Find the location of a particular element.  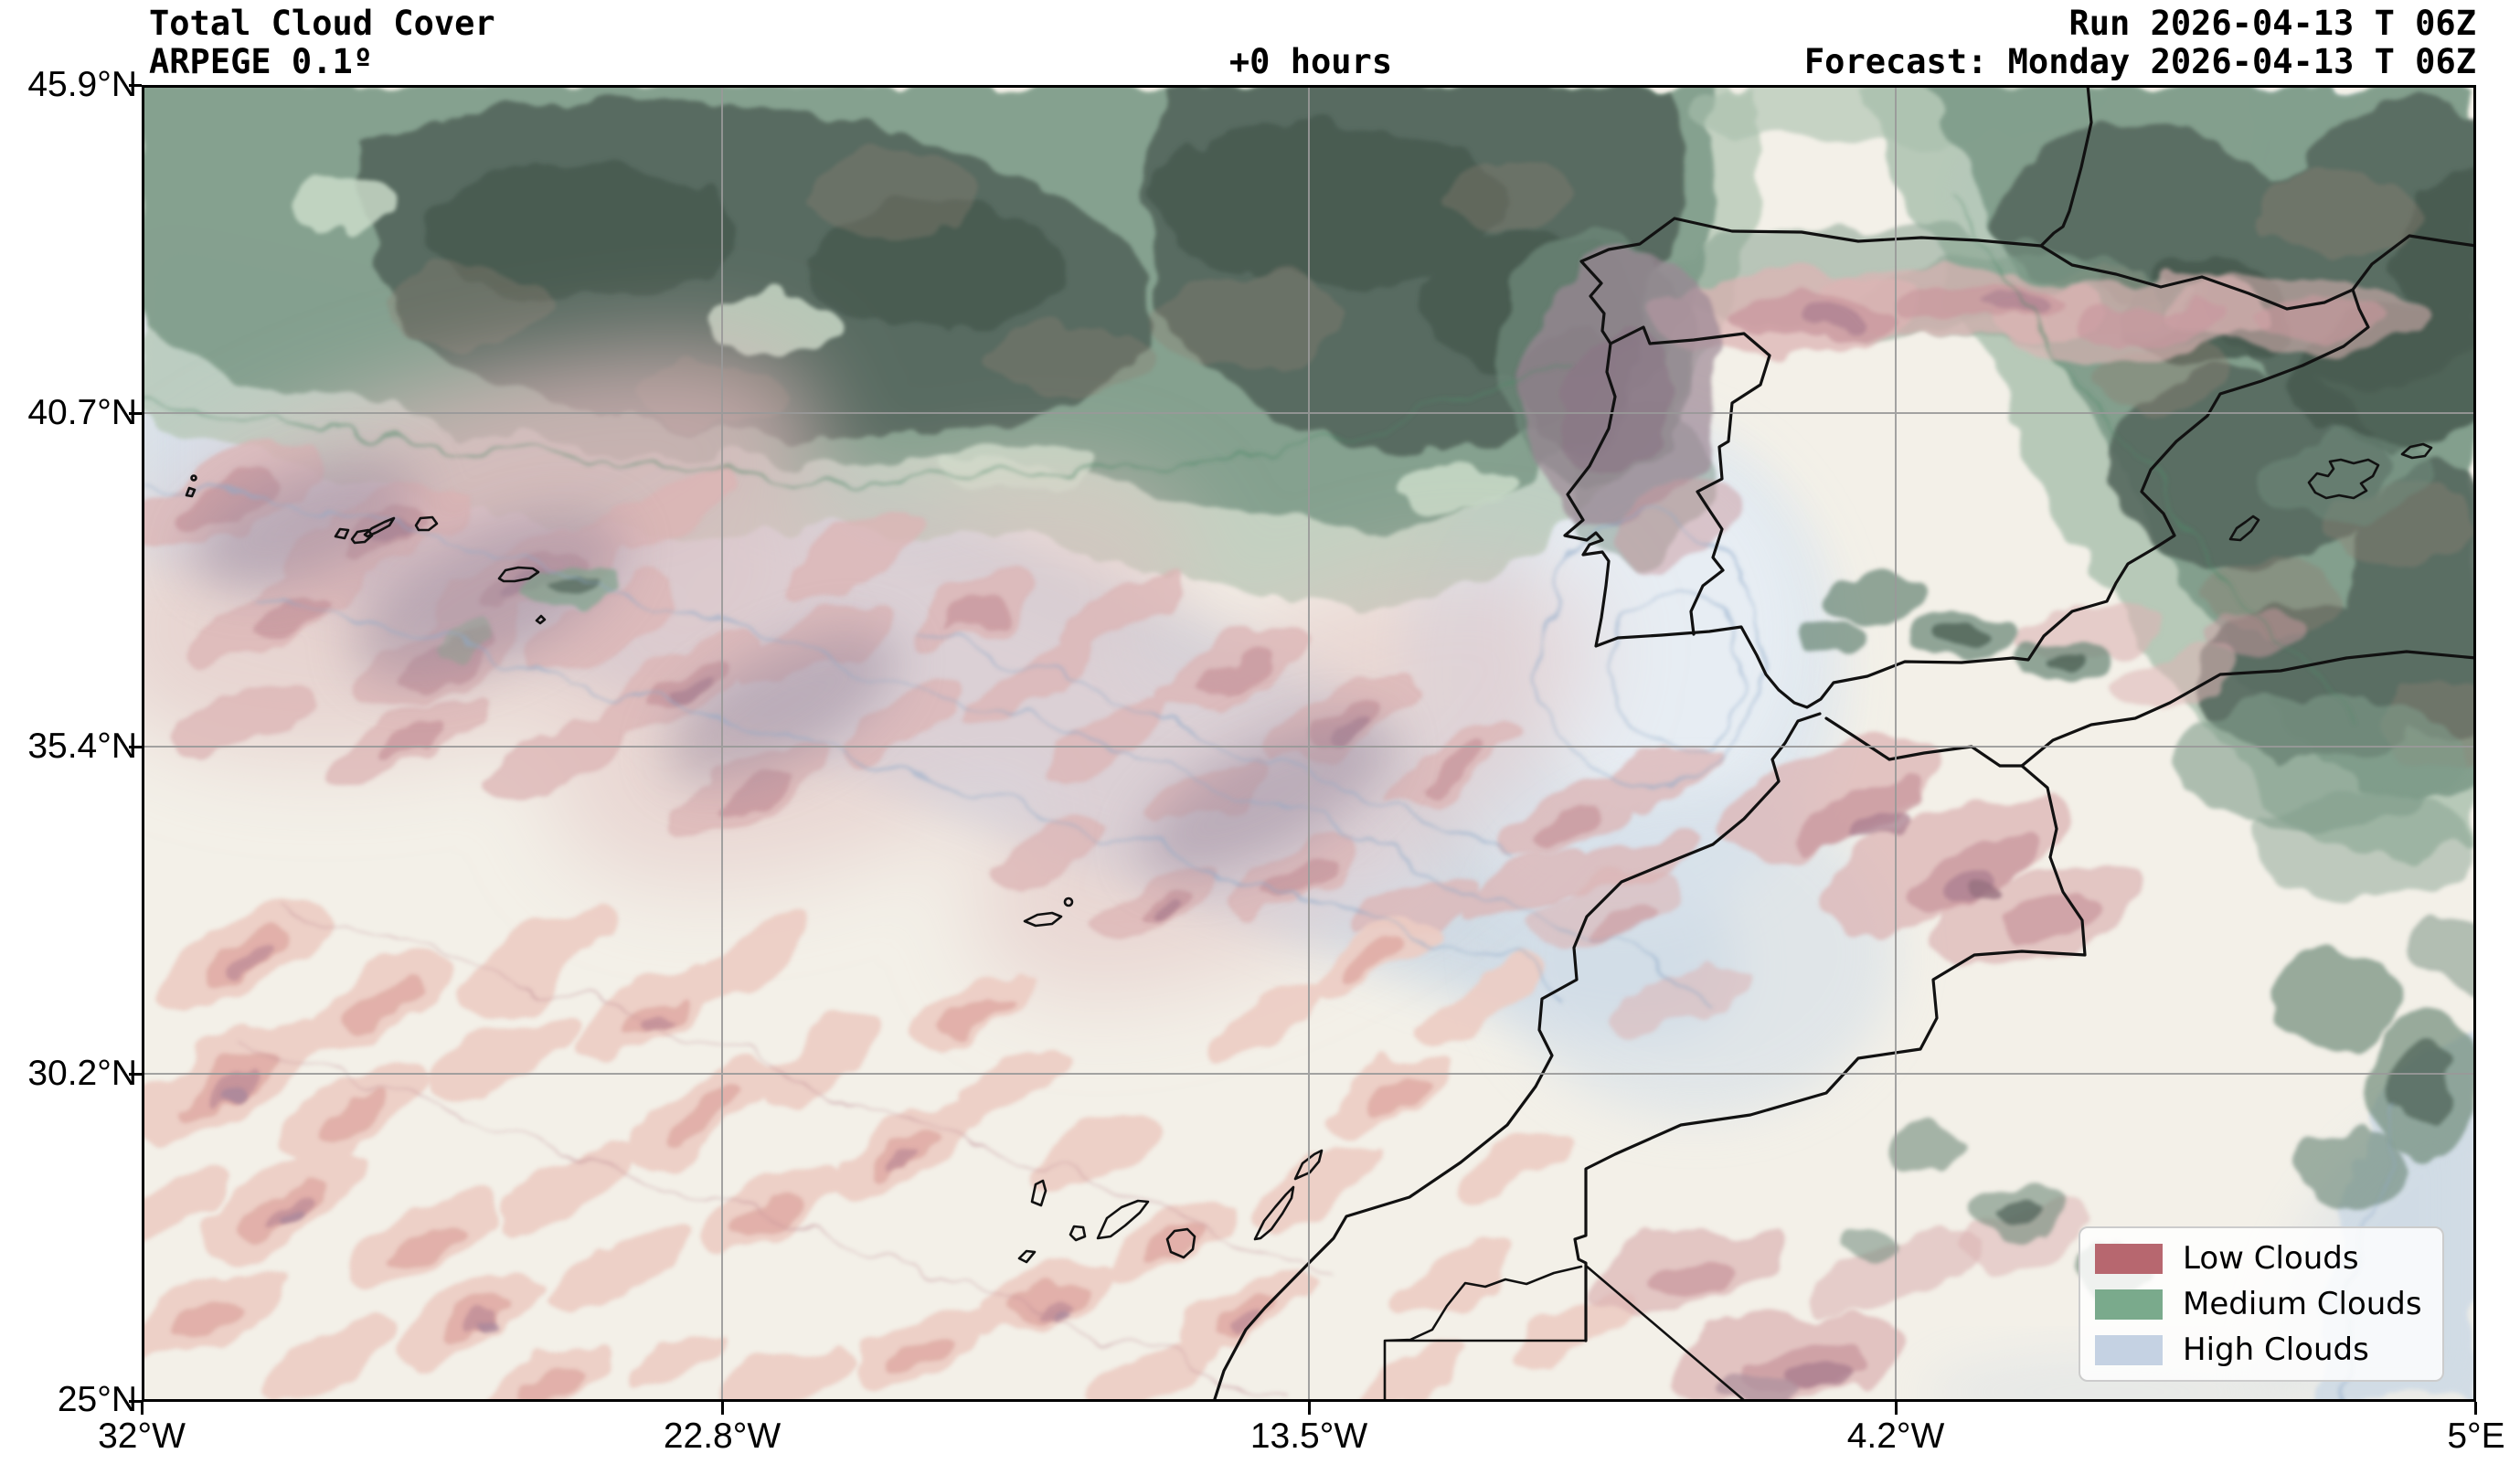

legend-label: Medium Clouds is located at coordinates (2302, 1304).